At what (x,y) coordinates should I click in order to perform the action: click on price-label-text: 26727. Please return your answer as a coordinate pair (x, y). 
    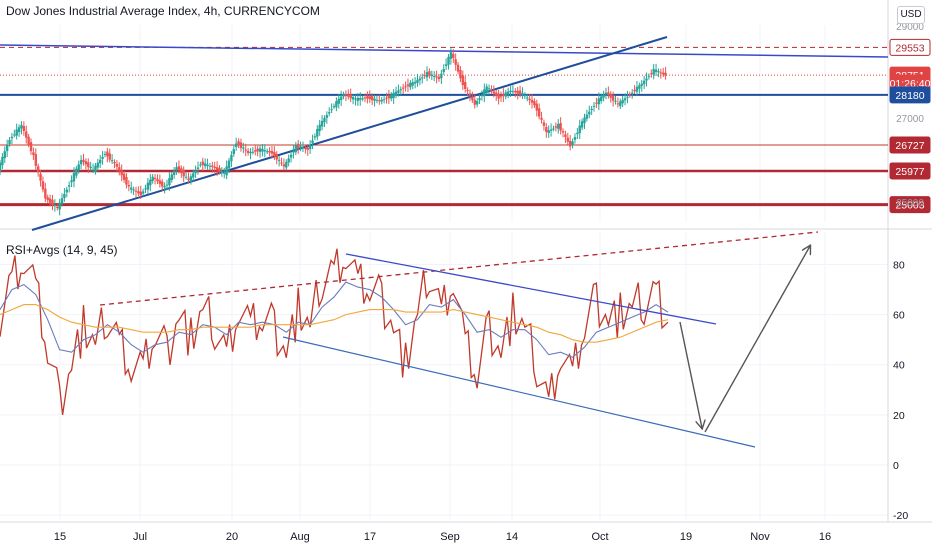
    Looking at the image, I should click on (909, 146).